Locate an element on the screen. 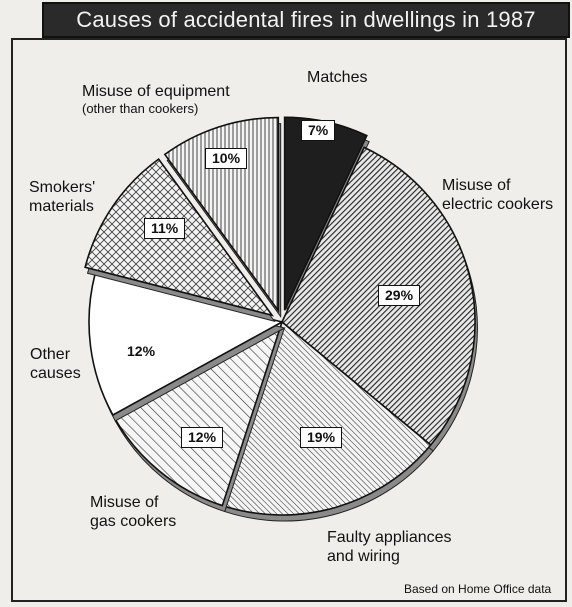 The width and height of the screenshot is (572, 607). slice-label-line: causes is located at coordinates (55, 373).